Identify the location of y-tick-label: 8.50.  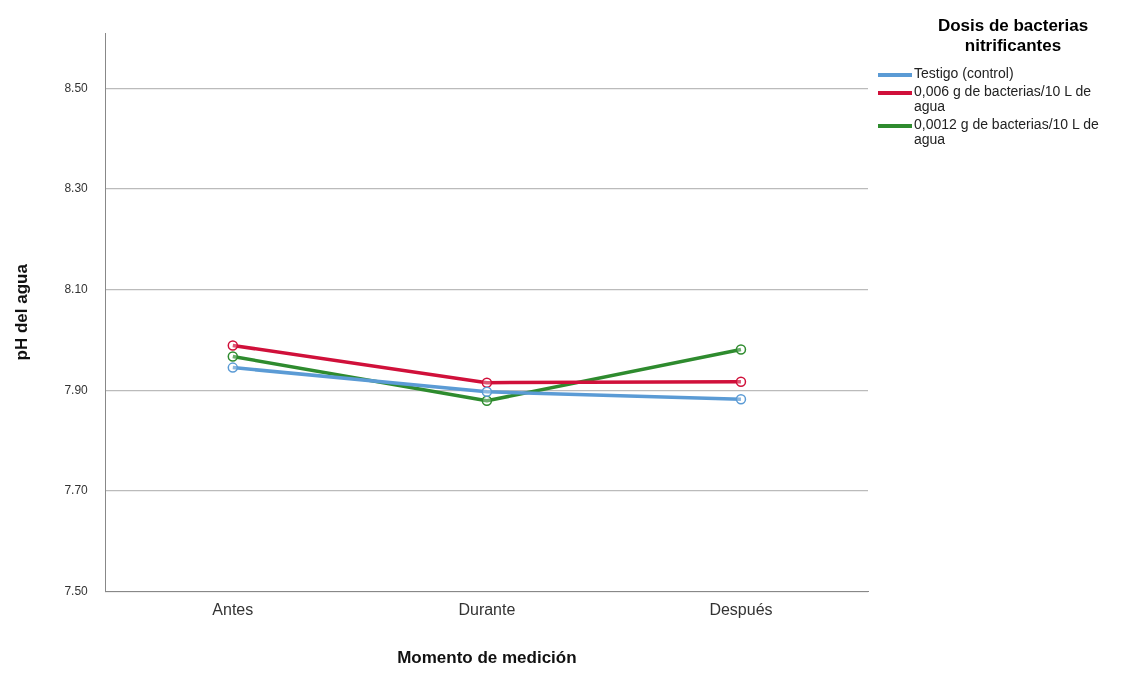
(76, 87).